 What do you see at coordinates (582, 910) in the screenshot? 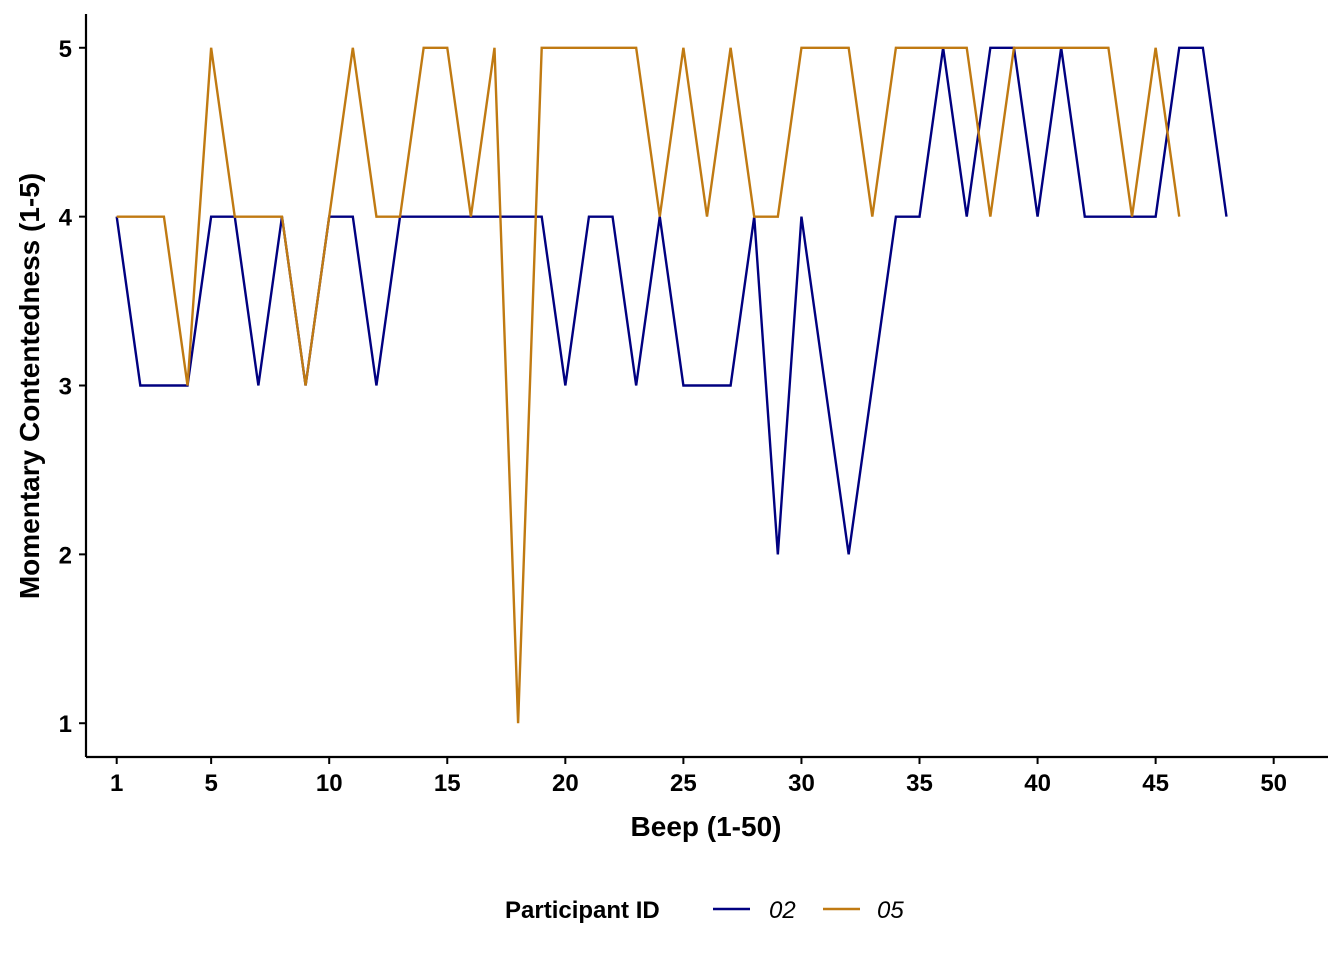
I see `legend-title: Participant ID` at bounding box center [582, 910].